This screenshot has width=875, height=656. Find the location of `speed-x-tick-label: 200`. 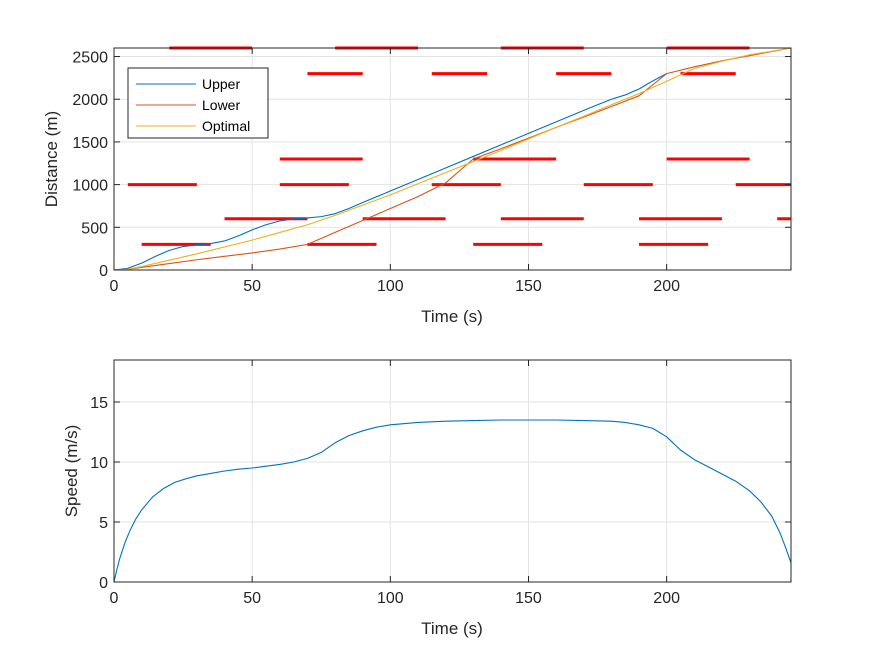

speed-x-tick-label: 200 is located at coordinates (666, 598).